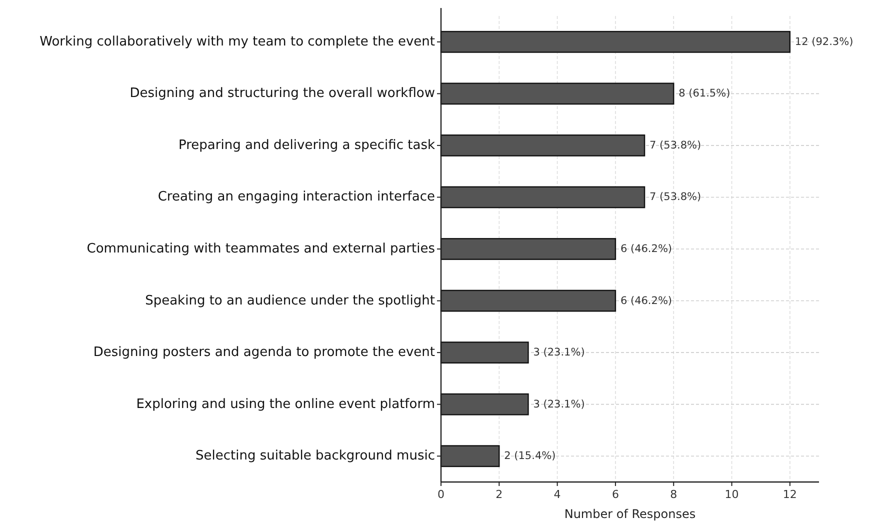 The image size is (875, 530). I want to click on data-label: 2 (15.4%), so click(530, 456).